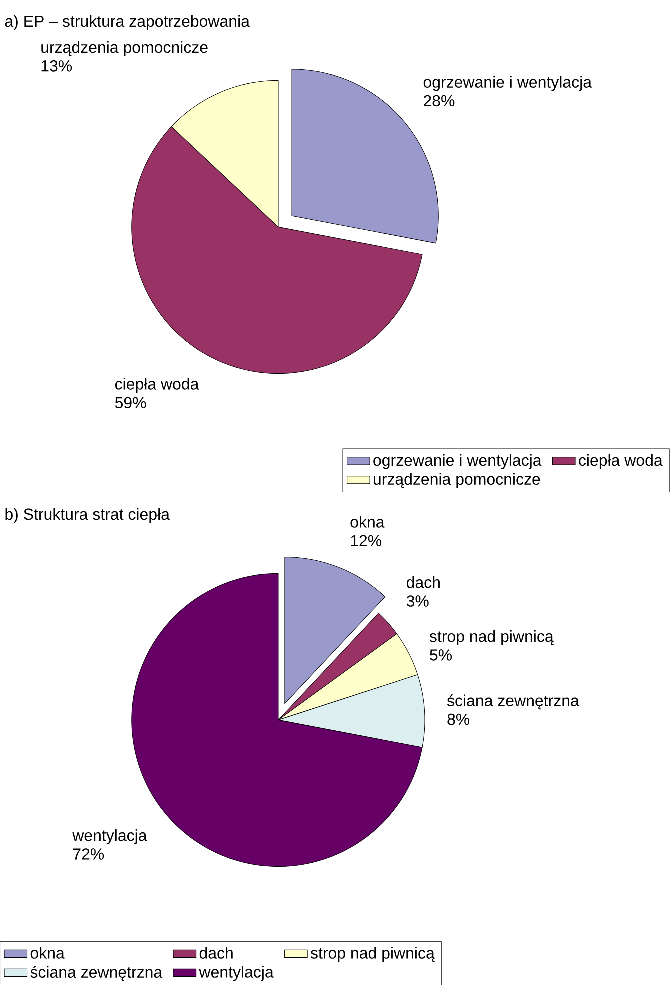  What do you see at coordinates (88, 516) in the screenshot?
I see `chart-title: b) Struktura strat ciepła` at bounding box center [88, 516].